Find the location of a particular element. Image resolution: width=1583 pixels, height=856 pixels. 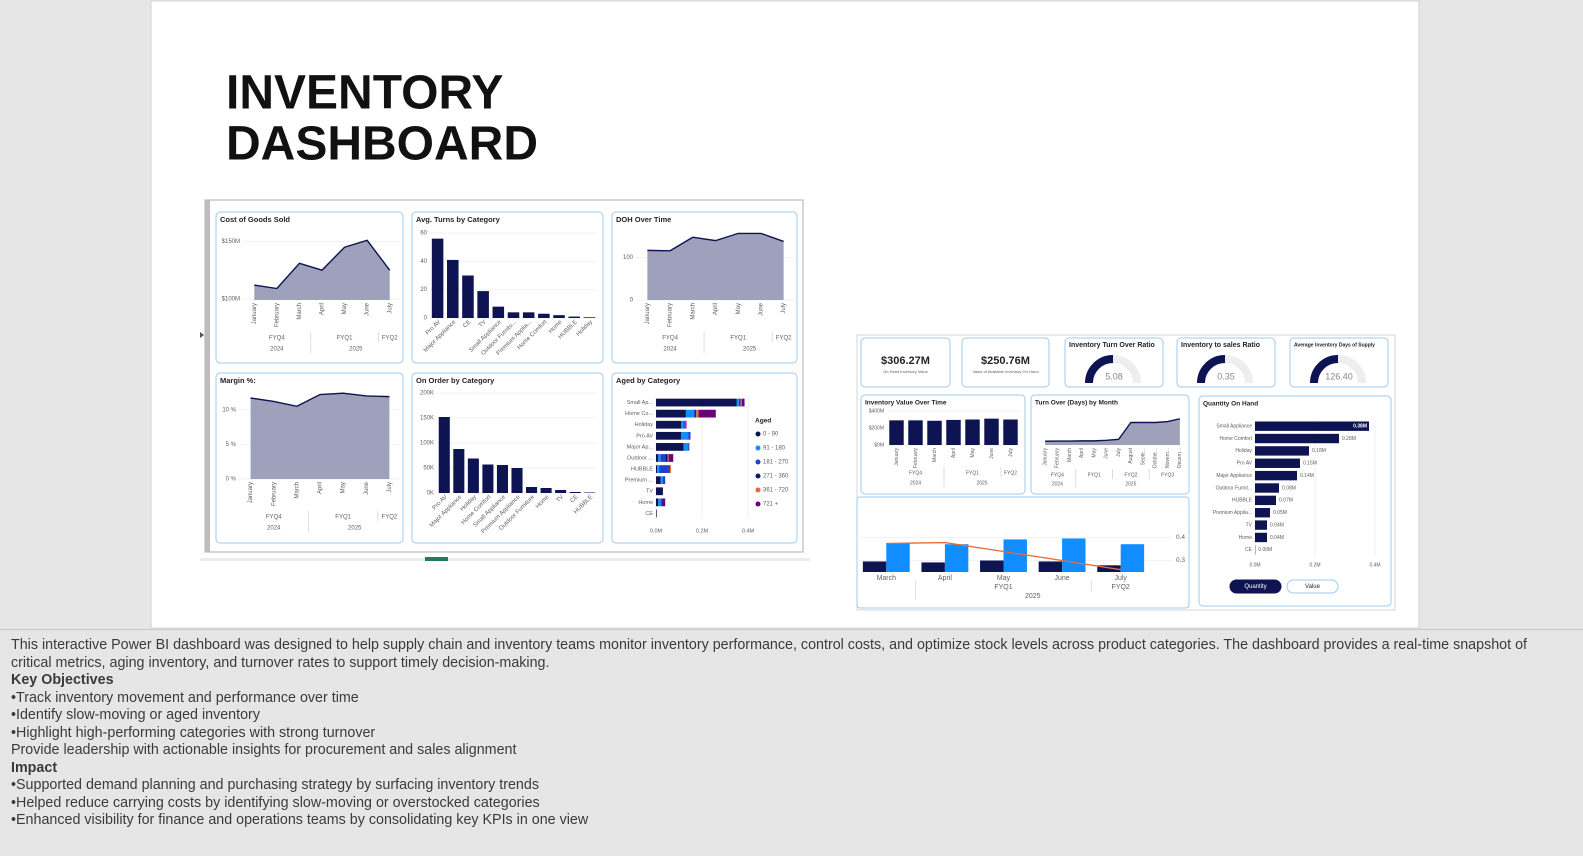

slide-title: DASHBOARD is located at coordinates (382, 144).